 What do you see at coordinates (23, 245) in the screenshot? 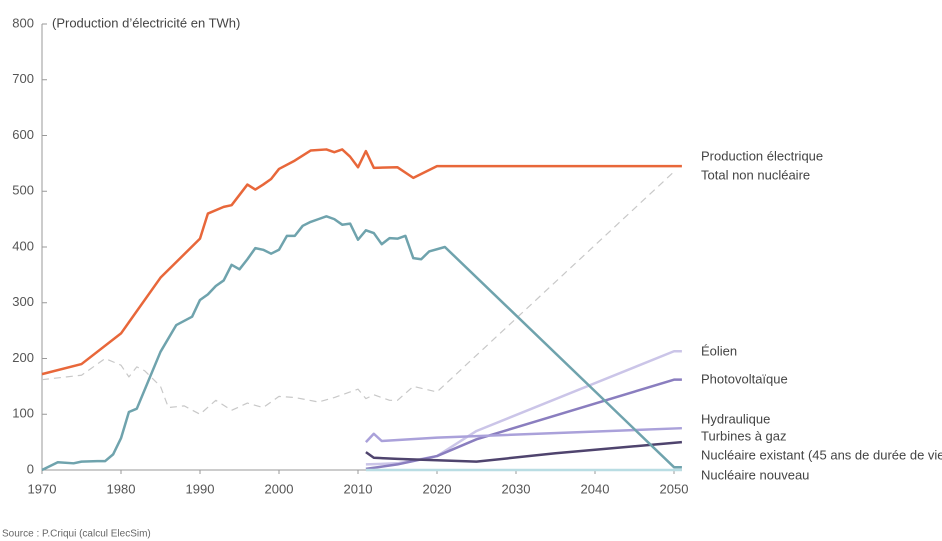
I see `y-tick-label: 400` at bounding box center [23, 245].